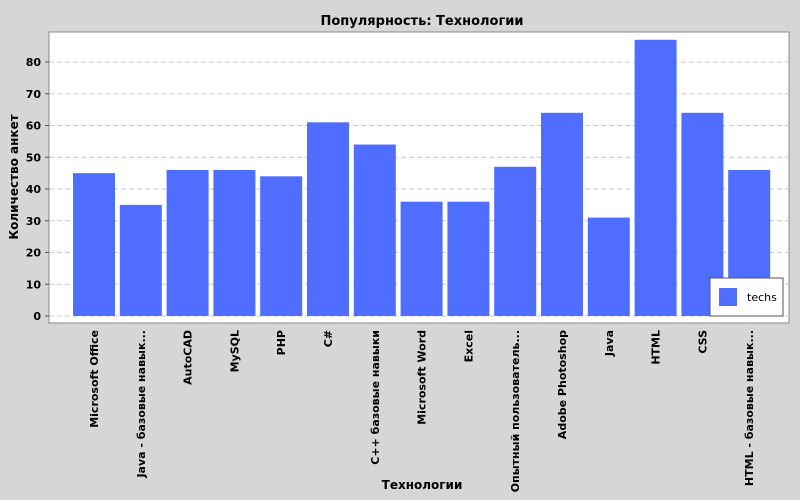 The width and height of the screenshot is (800, 500). What do you see at coordinates (375, 397) in the screenshot?
I see `x-tick-label: C++ базовые навыки` at bounding box center [375, 397].